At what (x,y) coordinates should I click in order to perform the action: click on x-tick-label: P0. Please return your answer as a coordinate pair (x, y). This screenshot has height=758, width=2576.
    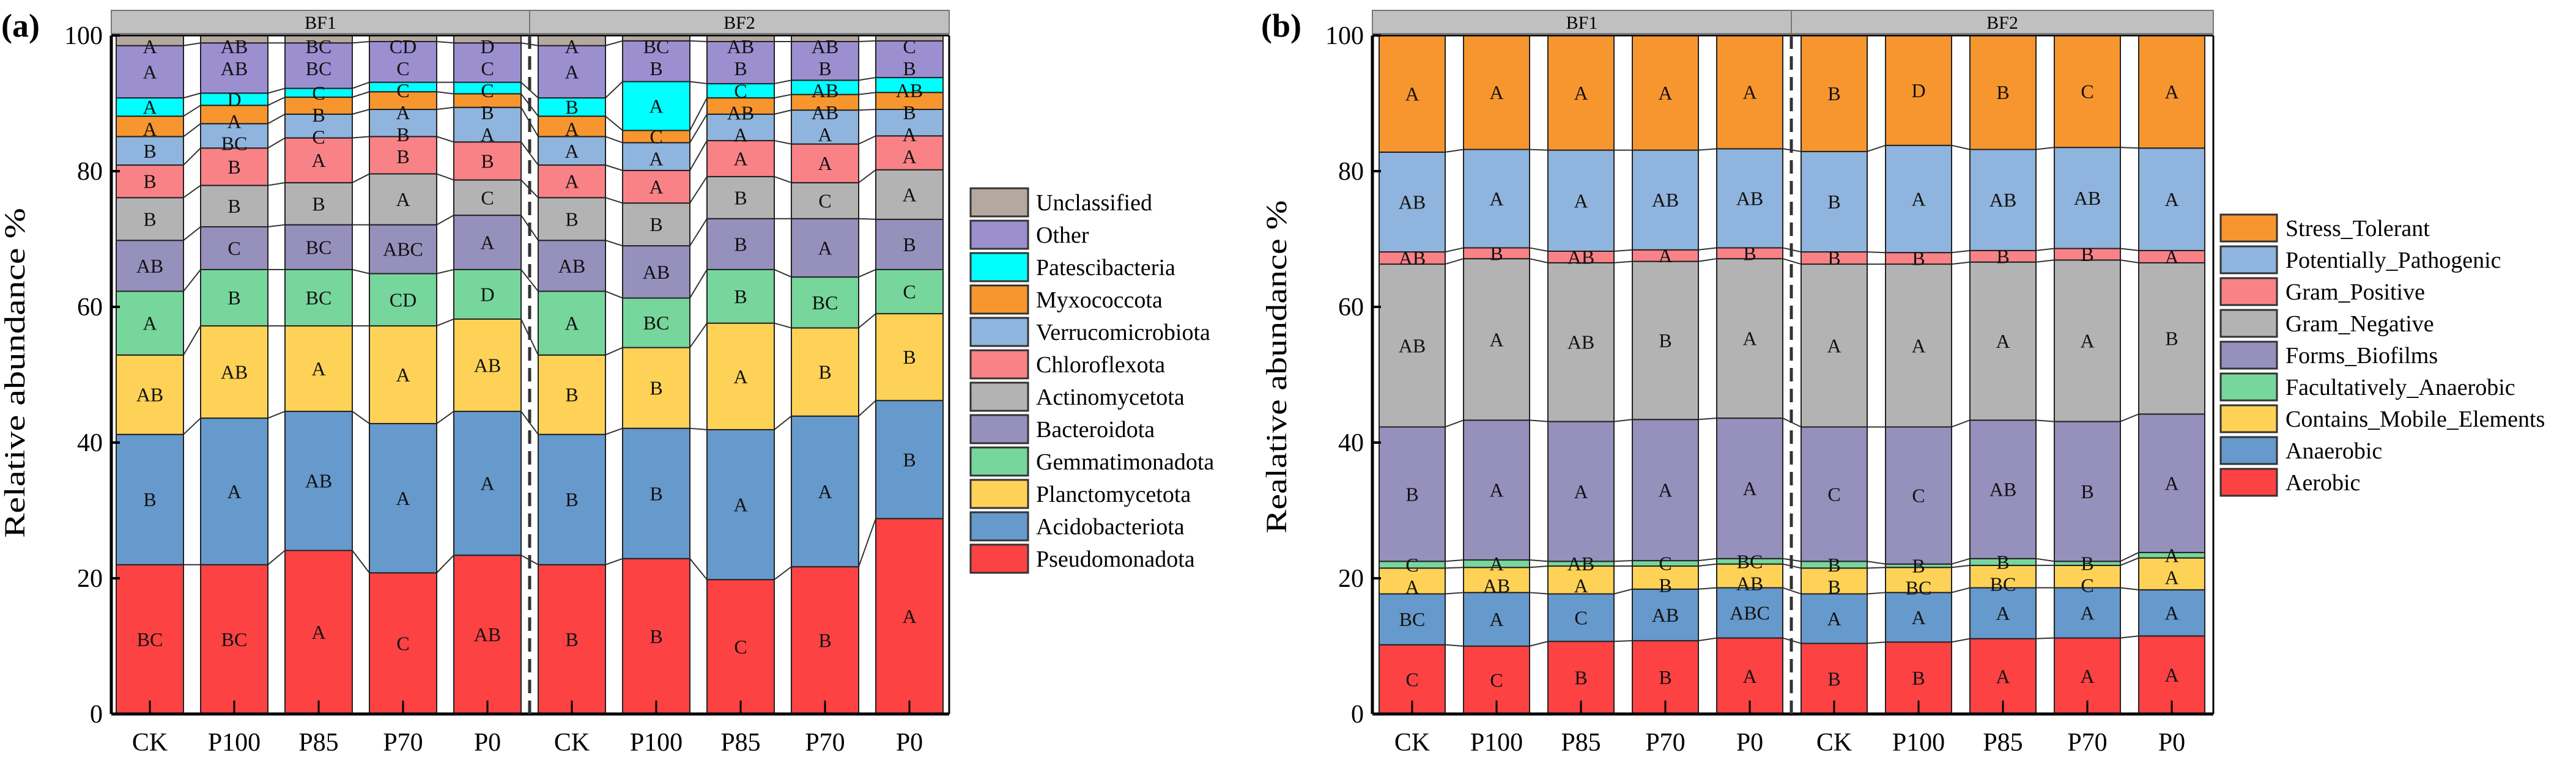
    Looking at the image, I should click on (909, 743).